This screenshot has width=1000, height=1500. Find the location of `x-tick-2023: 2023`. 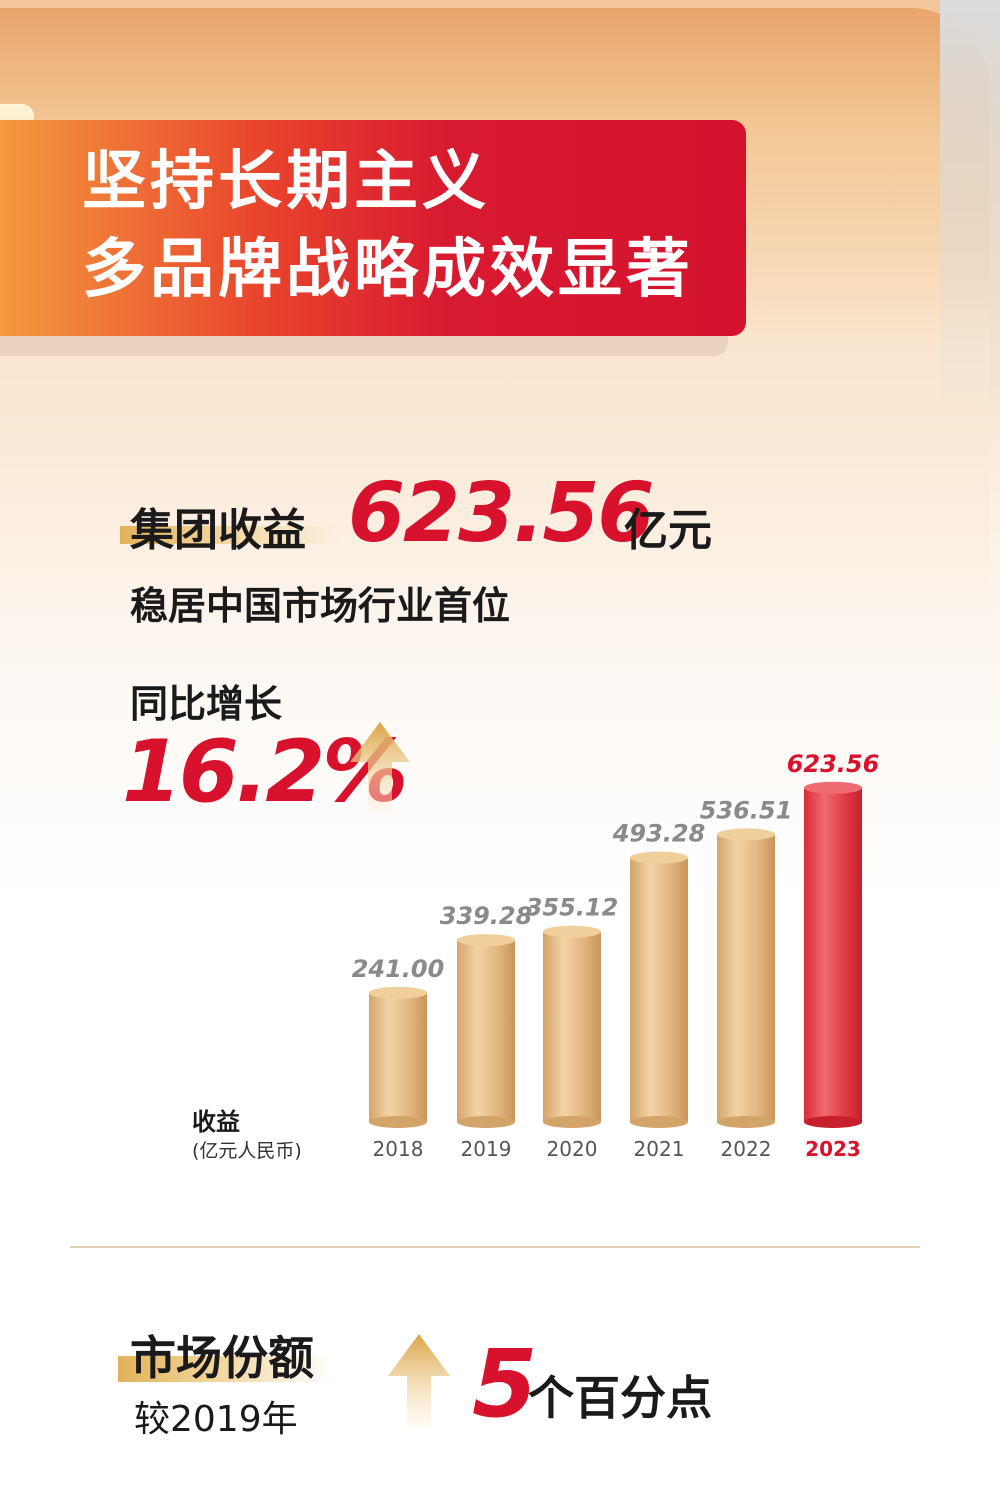

x-tick-2023: 2023 is located at coordinates (833, 1149).